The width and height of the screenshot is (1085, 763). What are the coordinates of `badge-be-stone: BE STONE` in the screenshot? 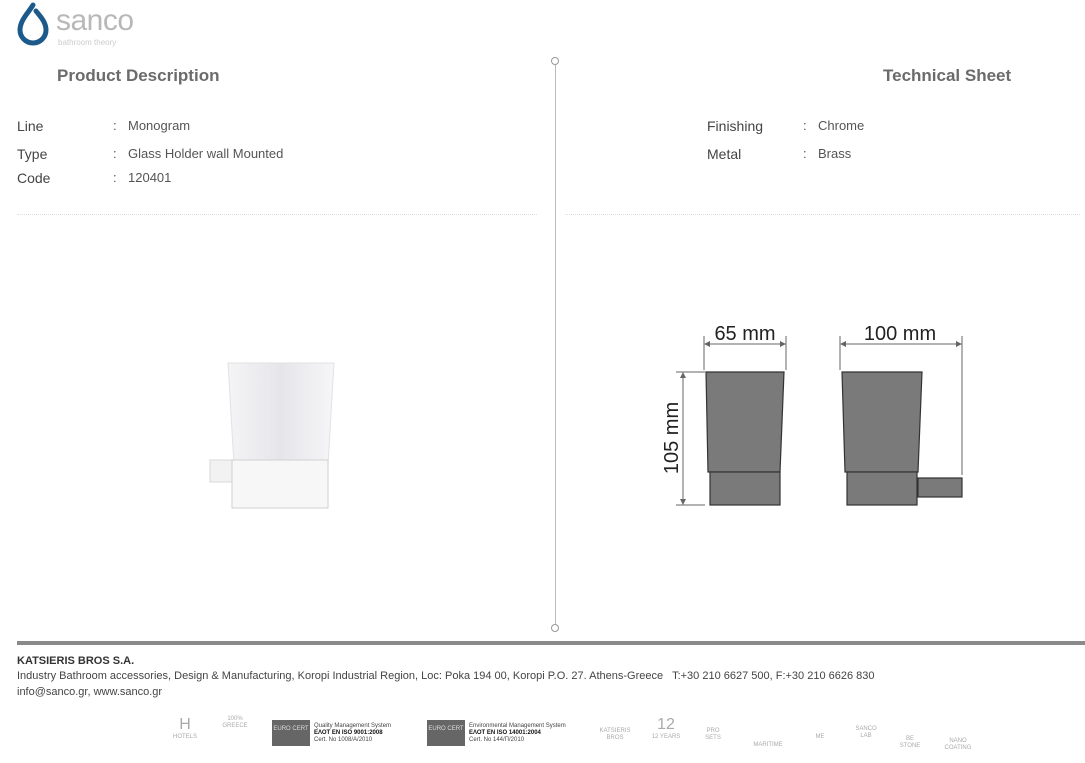 It's located at (910, 742).